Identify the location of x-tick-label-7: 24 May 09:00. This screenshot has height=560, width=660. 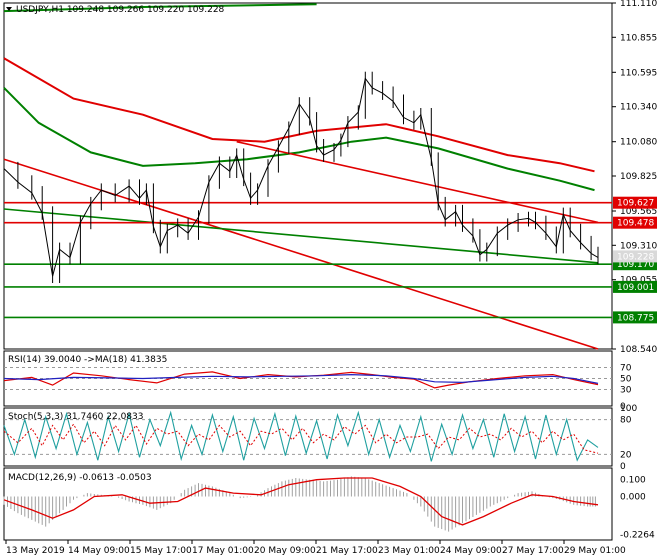
(471, 551).